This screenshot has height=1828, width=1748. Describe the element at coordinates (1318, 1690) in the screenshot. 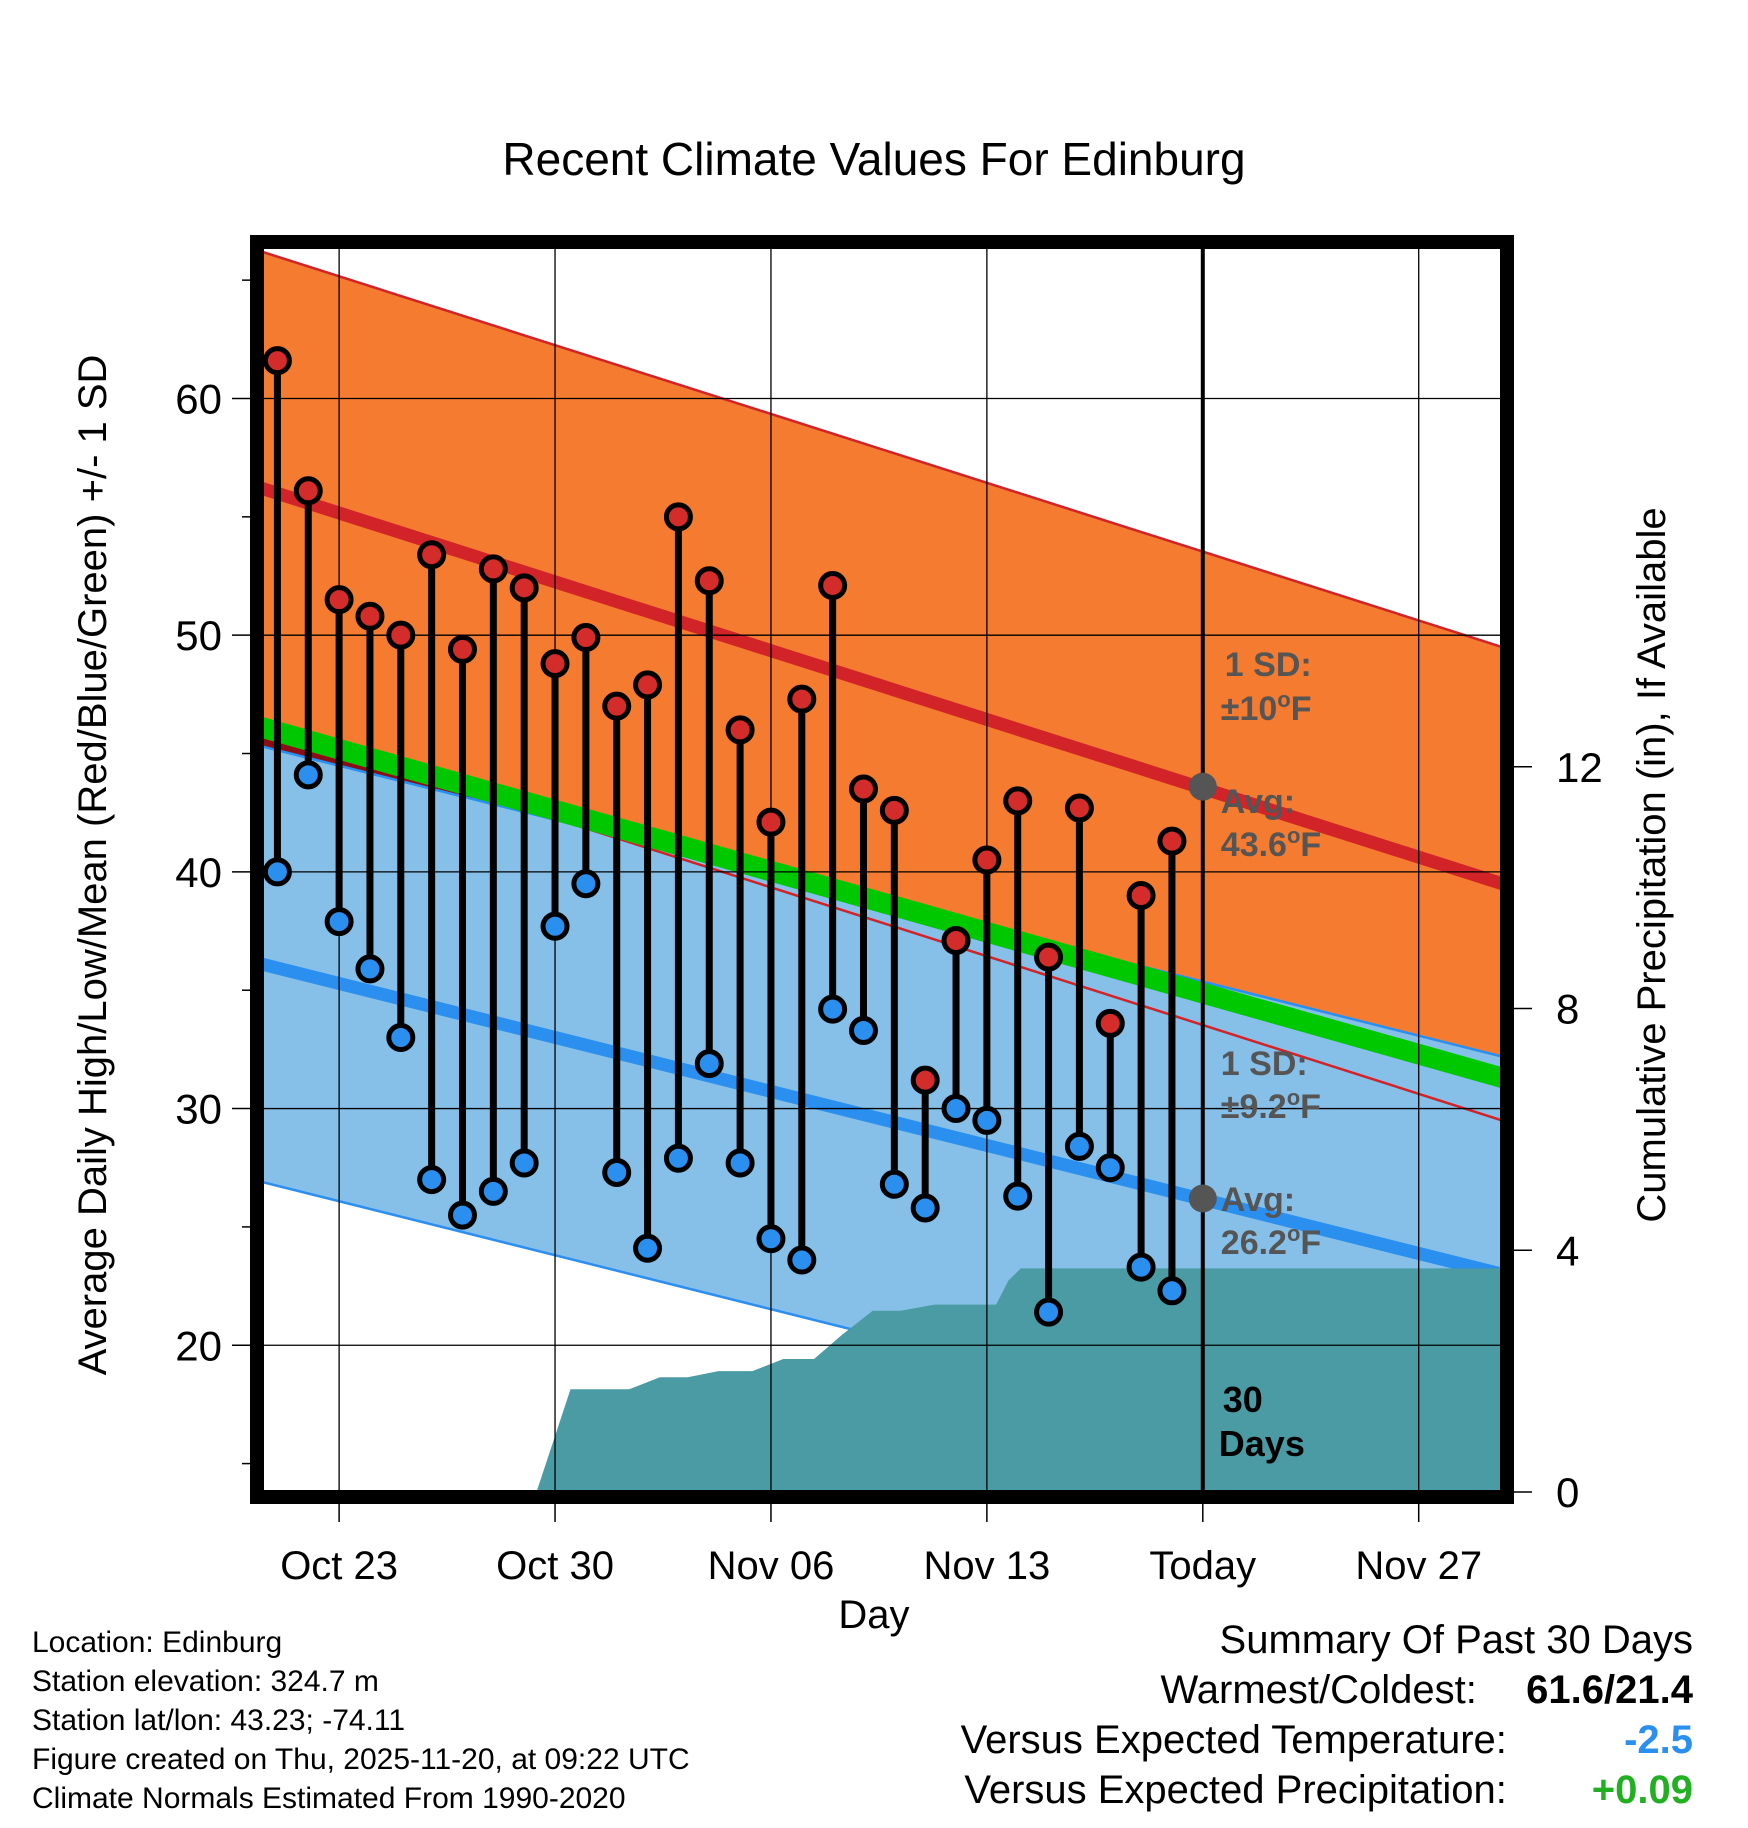

I see `warmest-label: Warmest/Coldest:` at that location.